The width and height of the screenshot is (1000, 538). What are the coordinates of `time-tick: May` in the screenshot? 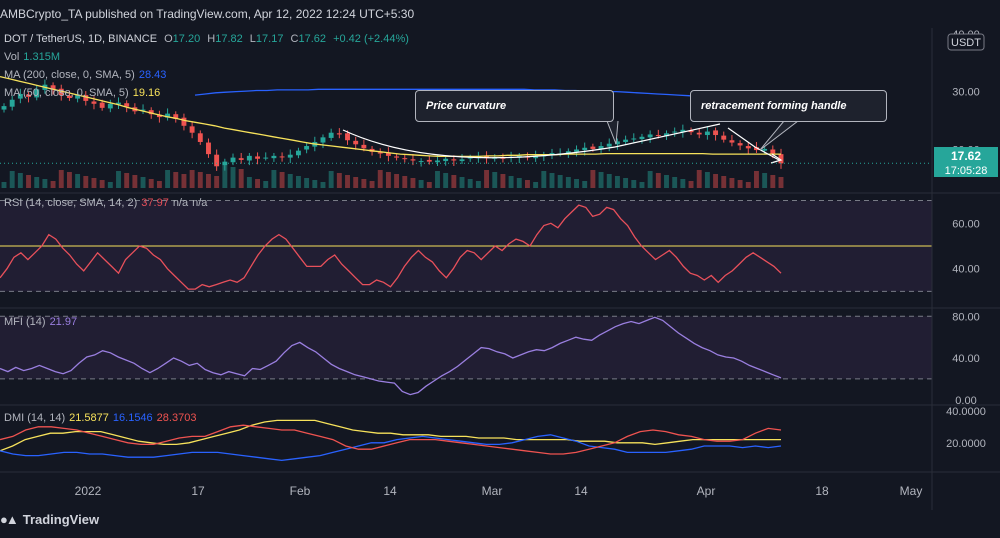 It's located at (911, 491).